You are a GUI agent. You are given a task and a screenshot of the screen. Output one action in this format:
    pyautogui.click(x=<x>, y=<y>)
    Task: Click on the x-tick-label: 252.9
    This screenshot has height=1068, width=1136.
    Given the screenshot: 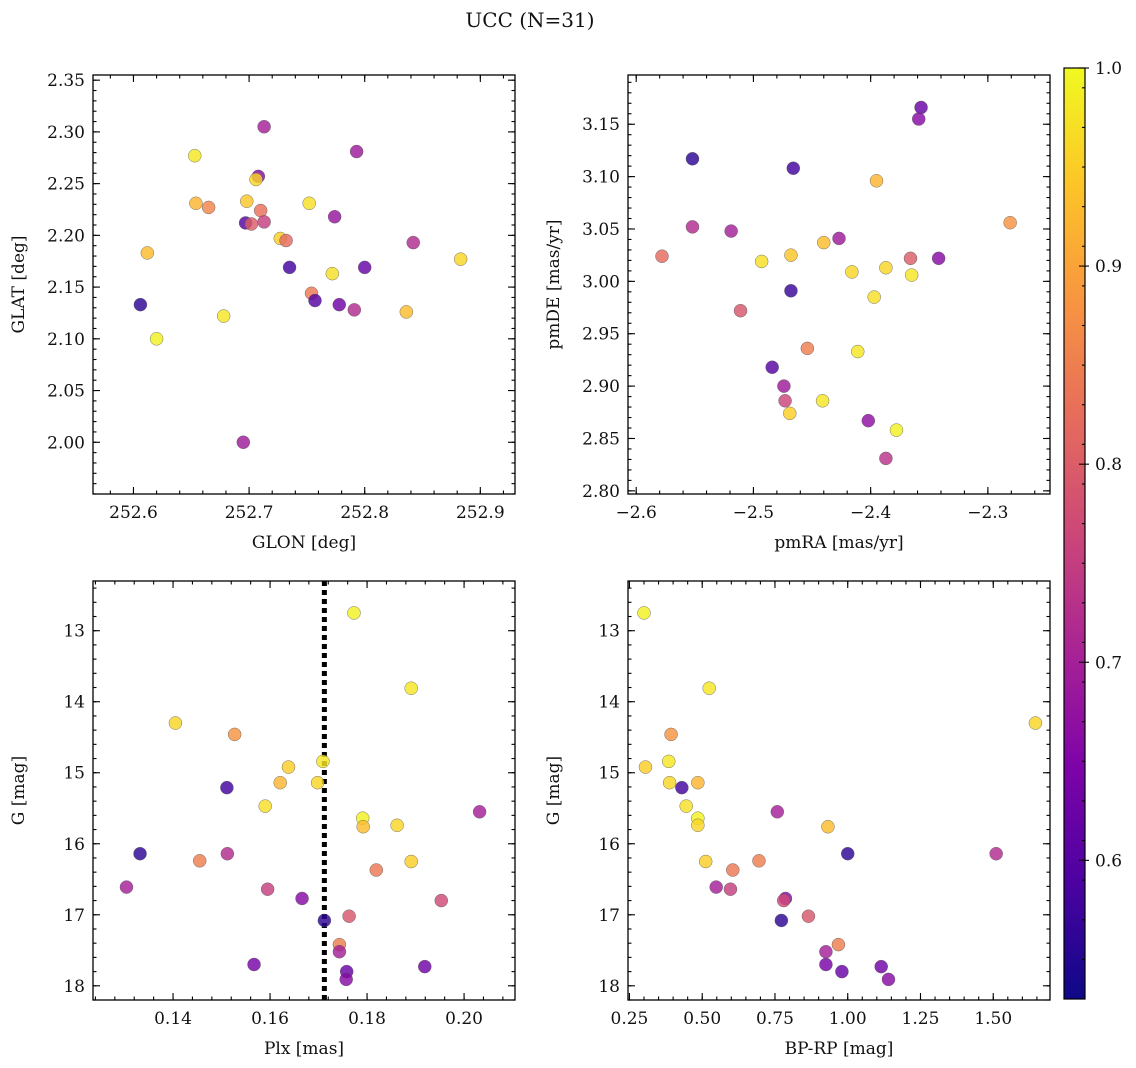 What is the action you would take?
    pyautogui.click(x=480, y=513)
    